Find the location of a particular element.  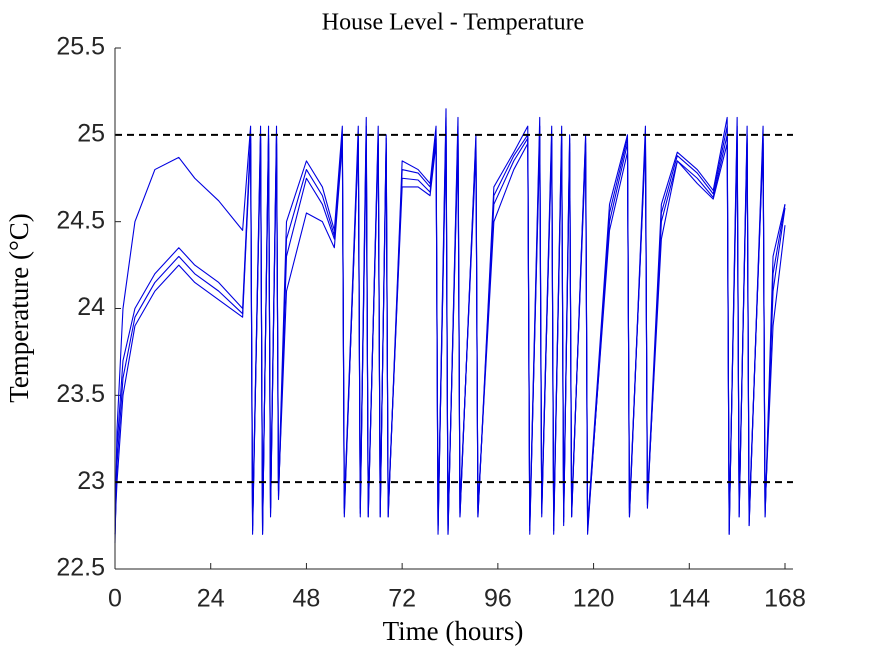

y-axis-label: Temperature (°C) is located at coordinates (19, 308).